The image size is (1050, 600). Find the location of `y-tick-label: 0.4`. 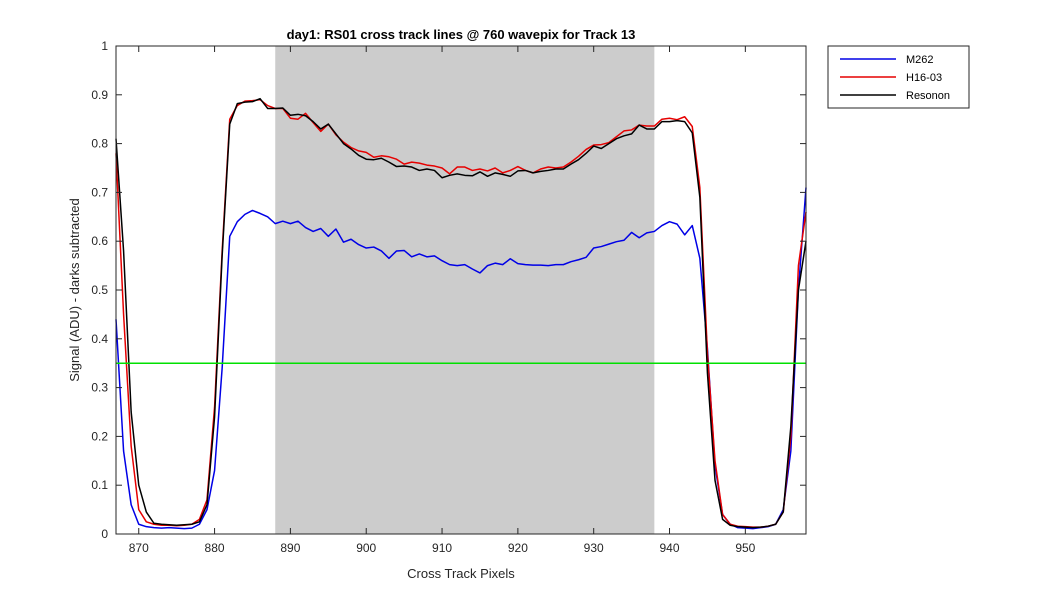

y-tick-label: 0.4 is located at coordinates (99, 339).